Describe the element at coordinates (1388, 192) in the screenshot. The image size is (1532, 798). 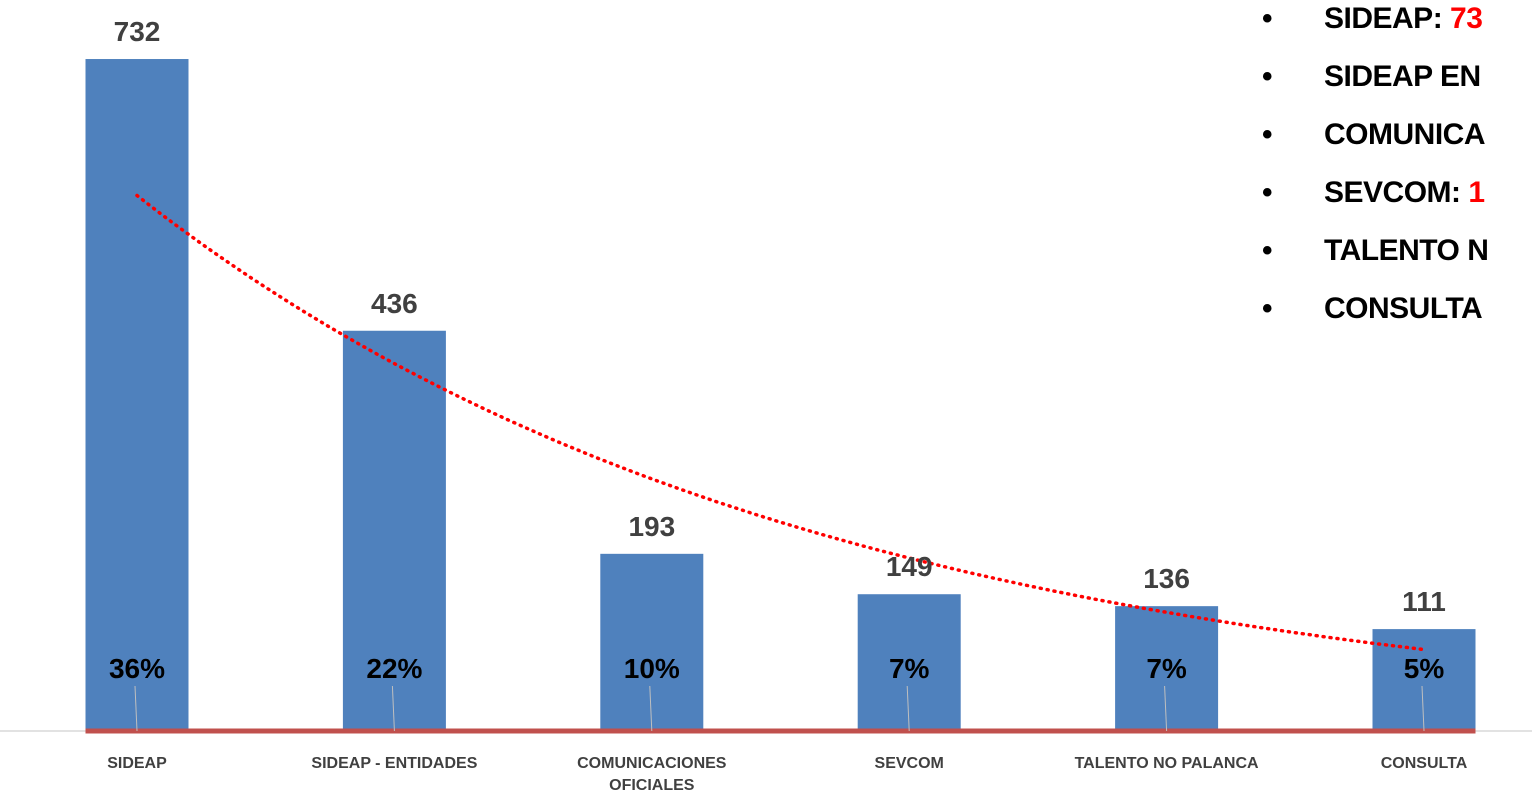
I see `legend-item-name: SEVCOM` at that location.